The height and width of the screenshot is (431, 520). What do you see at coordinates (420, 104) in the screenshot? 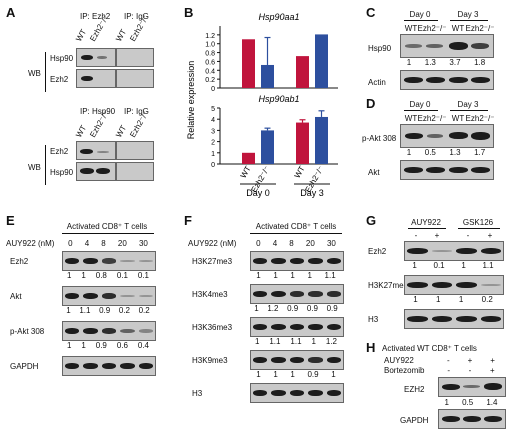
I see `day-label: Day 0` at bounding box center [420, 104].